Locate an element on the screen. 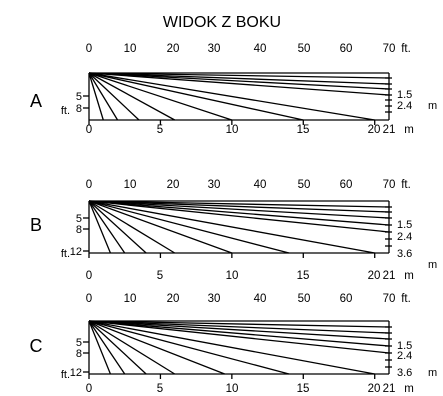 The image size is (443, 396). mount-height-ft: 8 is located at coordinates (79, 109).